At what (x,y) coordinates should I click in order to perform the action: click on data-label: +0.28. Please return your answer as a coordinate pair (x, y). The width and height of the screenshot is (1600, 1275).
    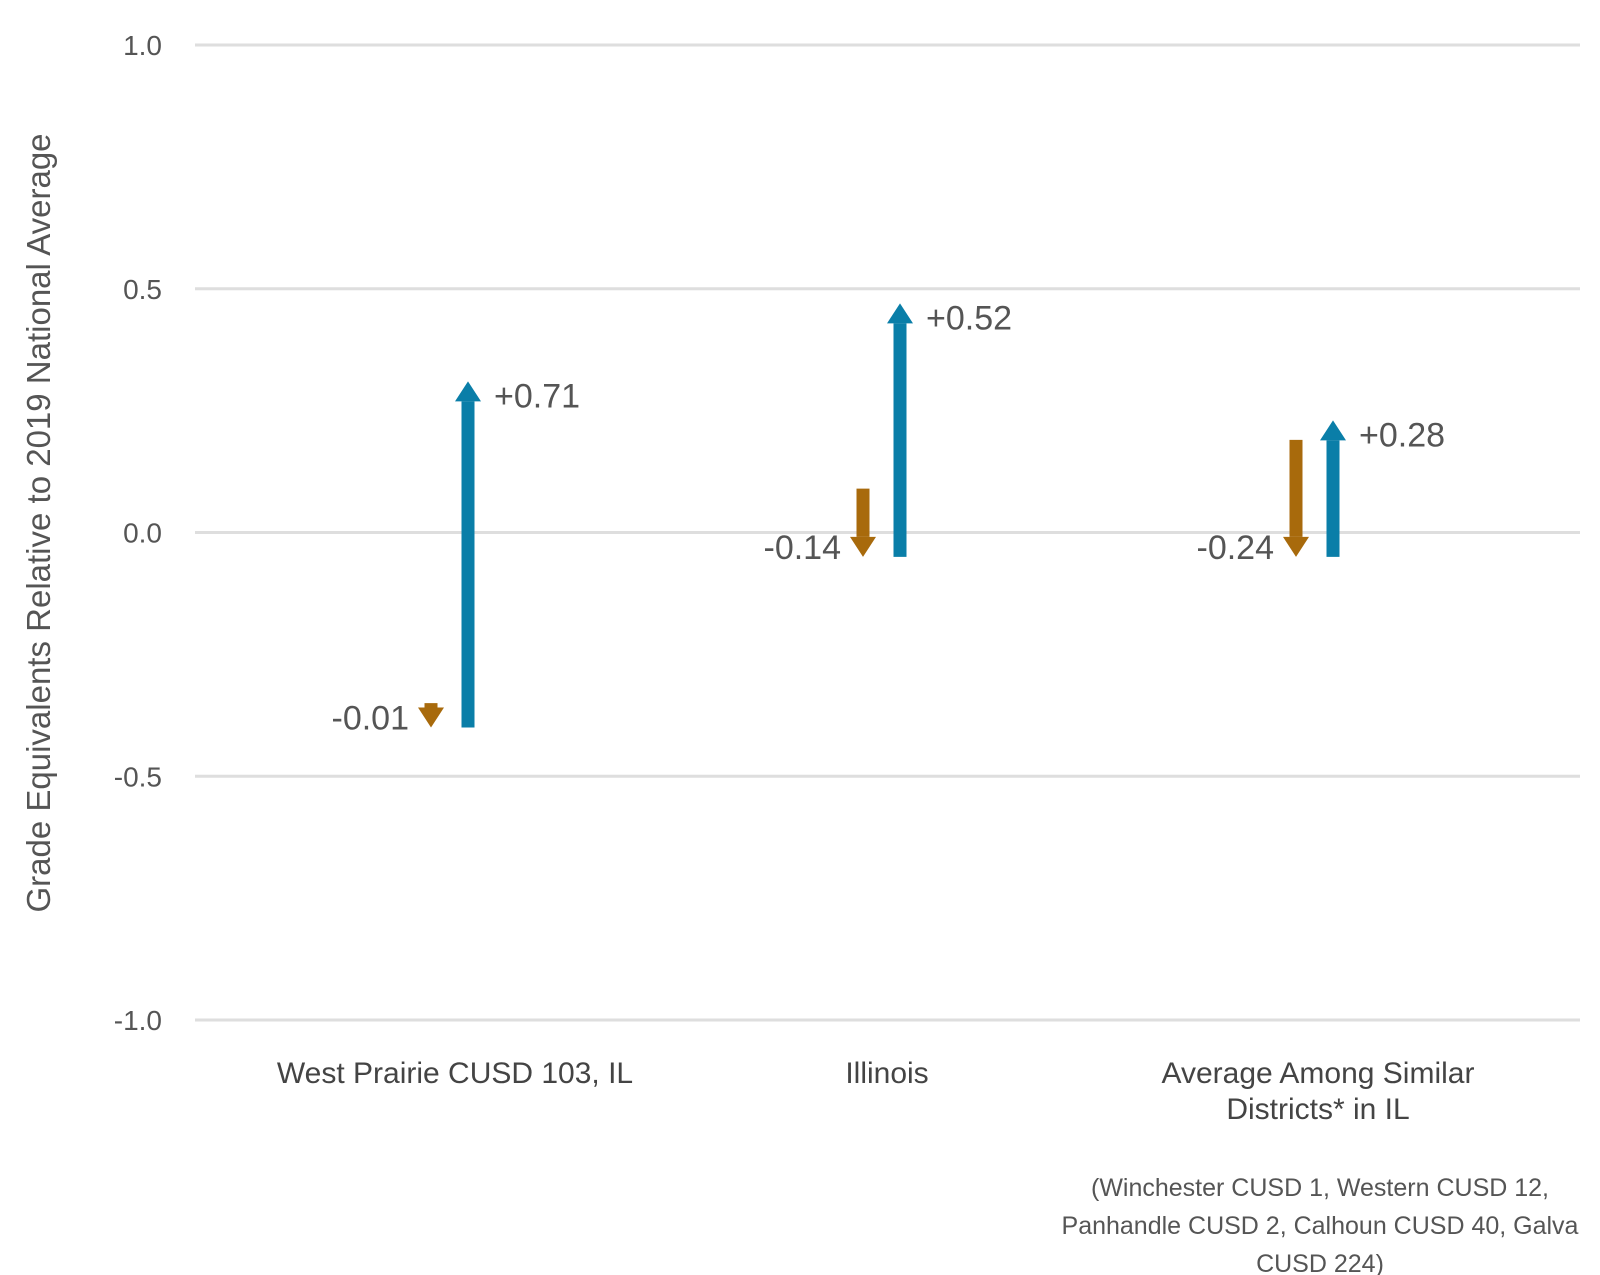
    Looking at the image, I should click on (1402, 435).